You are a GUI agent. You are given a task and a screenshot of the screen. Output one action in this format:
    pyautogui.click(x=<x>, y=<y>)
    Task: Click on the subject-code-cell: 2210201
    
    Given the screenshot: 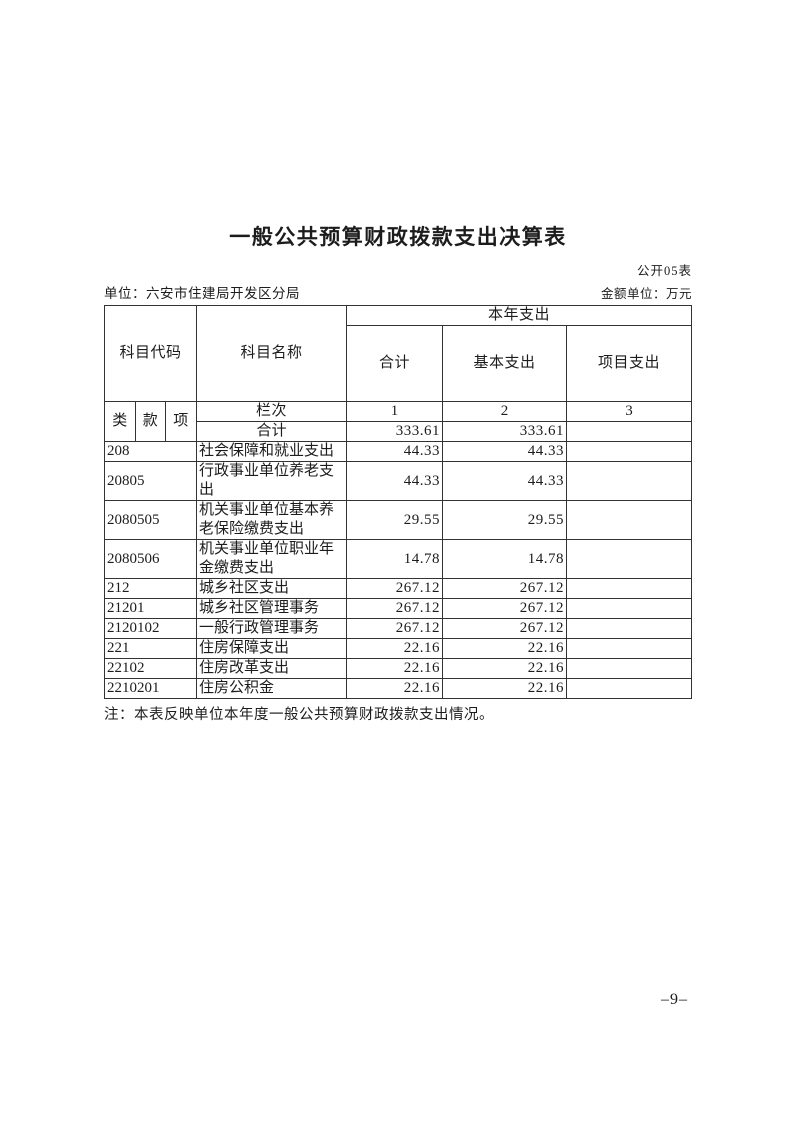 What is the action you would take?
    pyautogui.click(x=150, y=688)
    